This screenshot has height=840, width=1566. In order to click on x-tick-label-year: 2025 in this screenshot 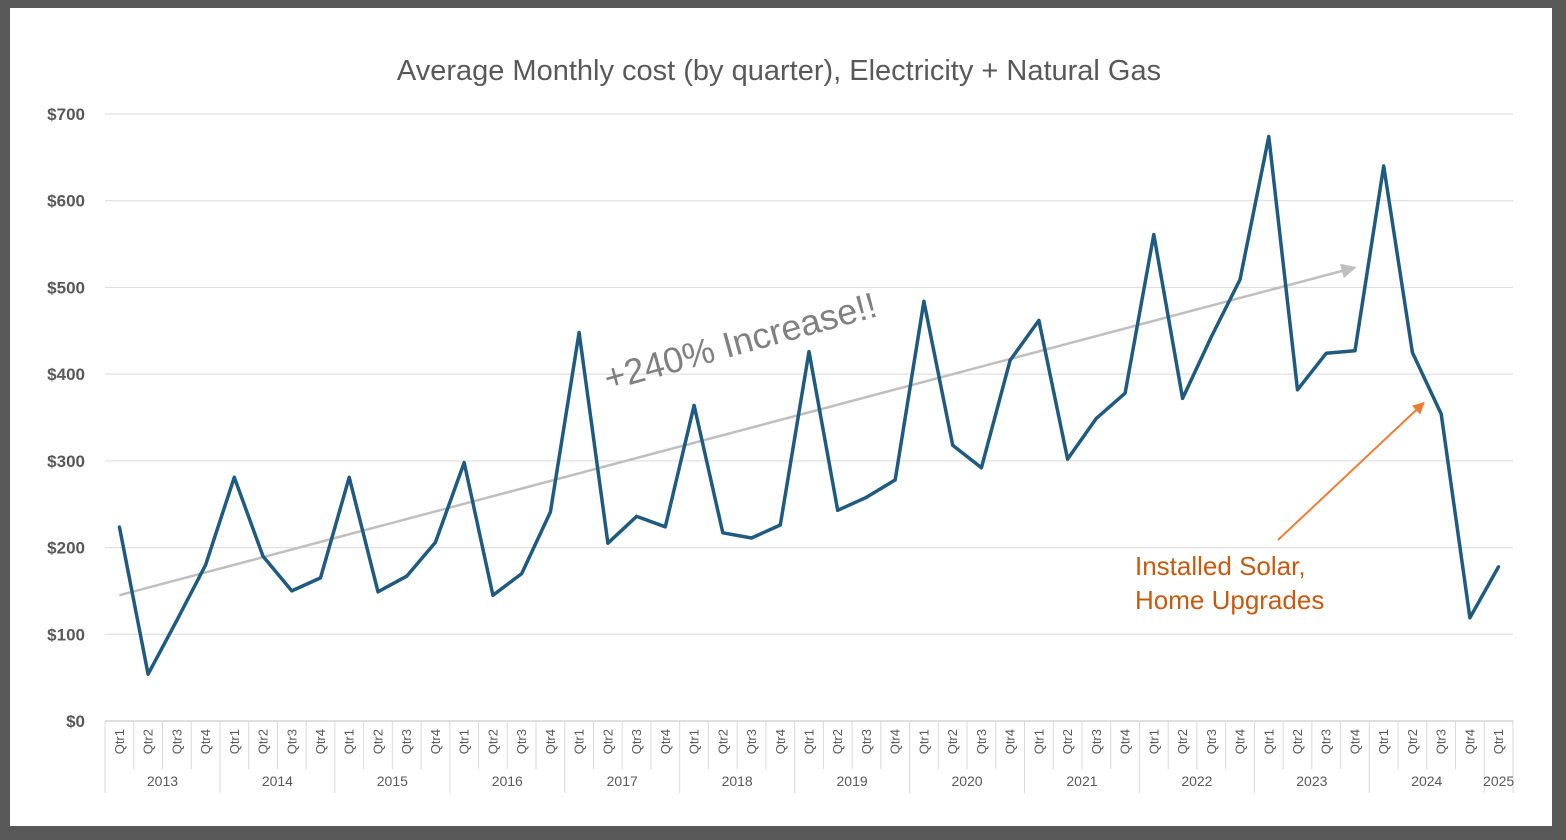, I will do `click(1498, 781)`.